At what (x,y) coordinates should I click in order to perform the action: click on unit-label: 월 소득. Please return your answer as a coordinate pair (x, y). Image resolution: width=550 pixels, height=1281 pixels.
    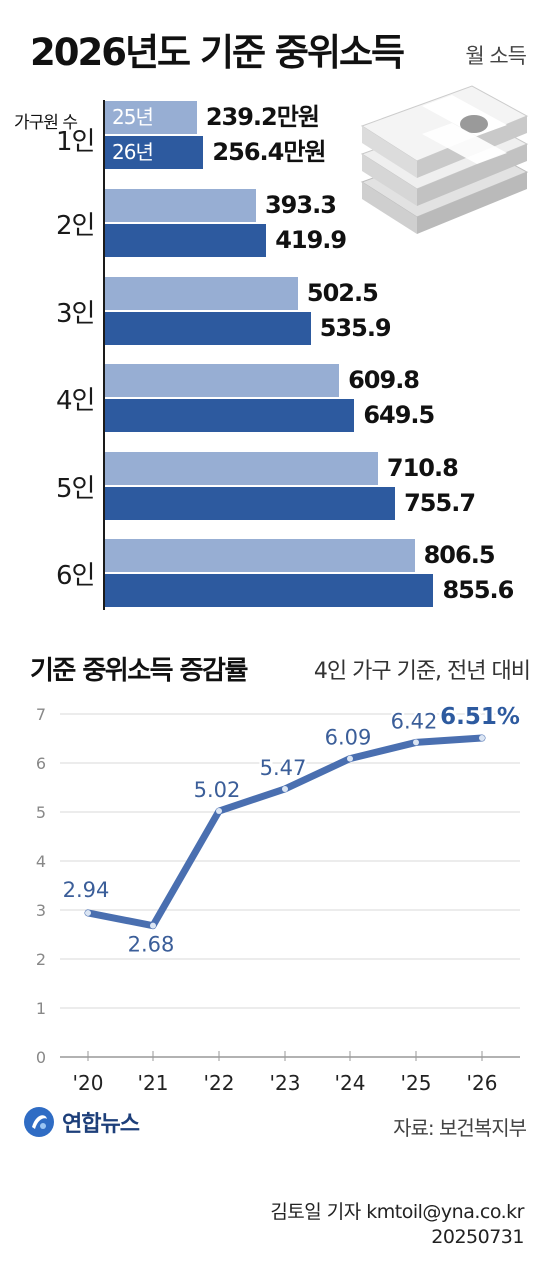
    Looking at the image, I should click on (496, 56).